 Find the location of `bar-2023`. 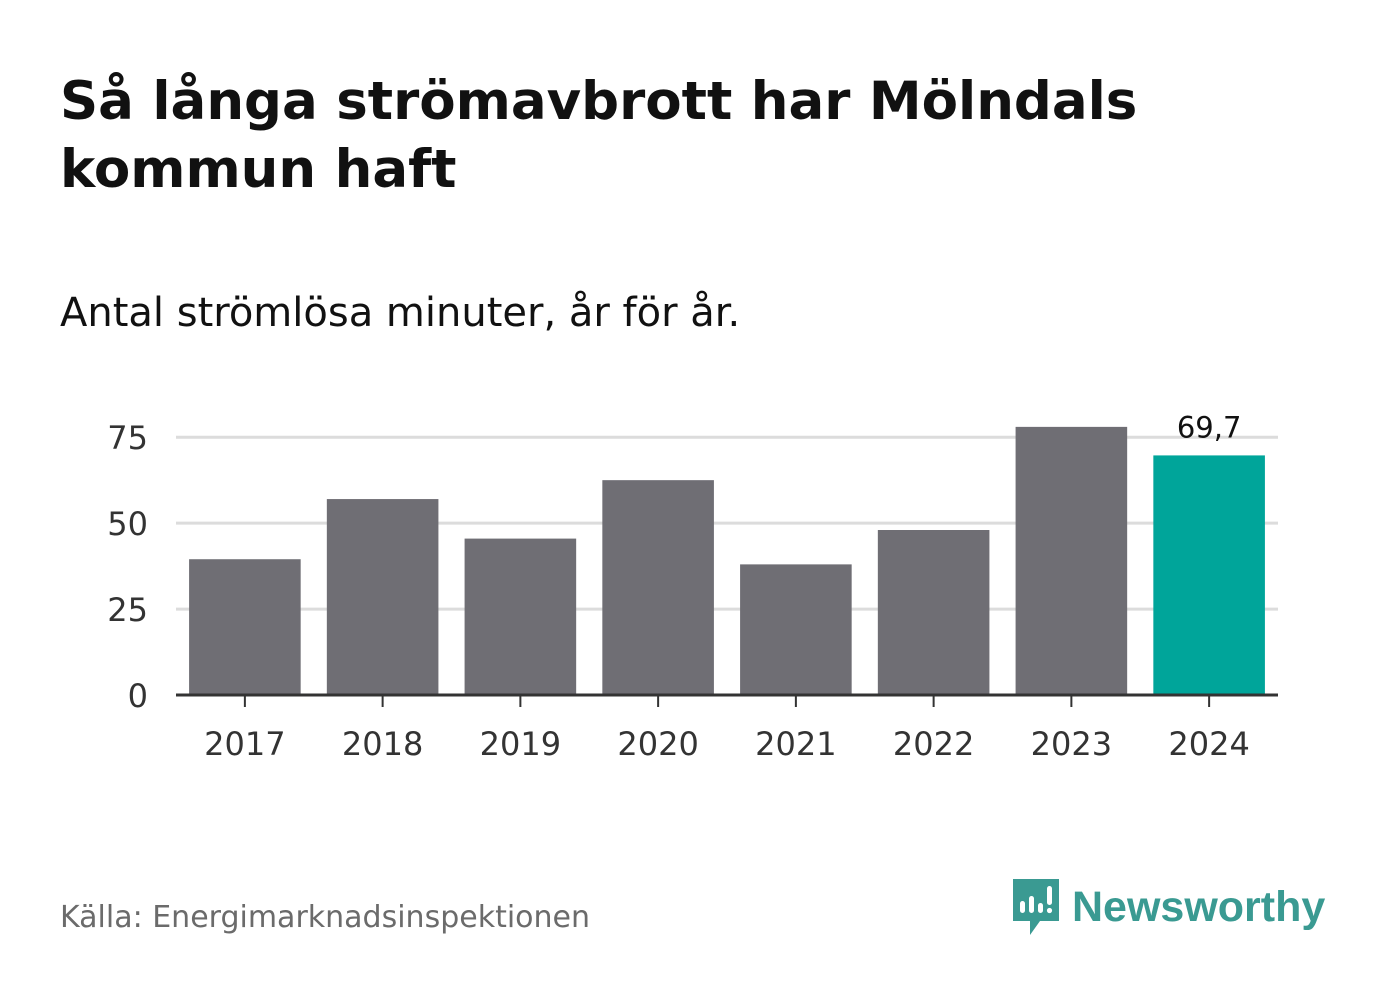

bar-2023 is located at coordinates (1071, 560).